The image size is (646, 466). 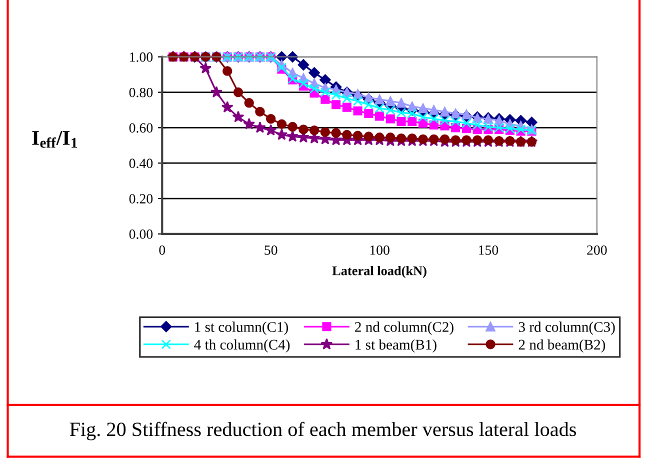 What do you see at coordinates (141, 93) in the screenshot?
I see `y-tick-label: 0.80` at bounding box center [141, 93].